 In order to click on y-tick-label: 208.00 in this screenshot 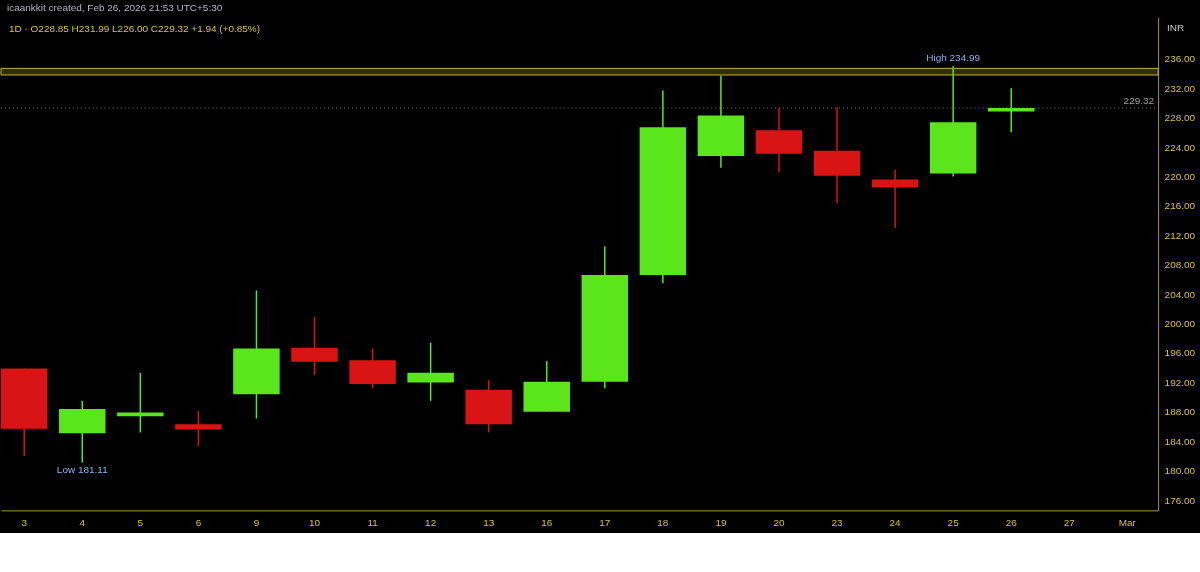, I will do `click(1180, 265)`.